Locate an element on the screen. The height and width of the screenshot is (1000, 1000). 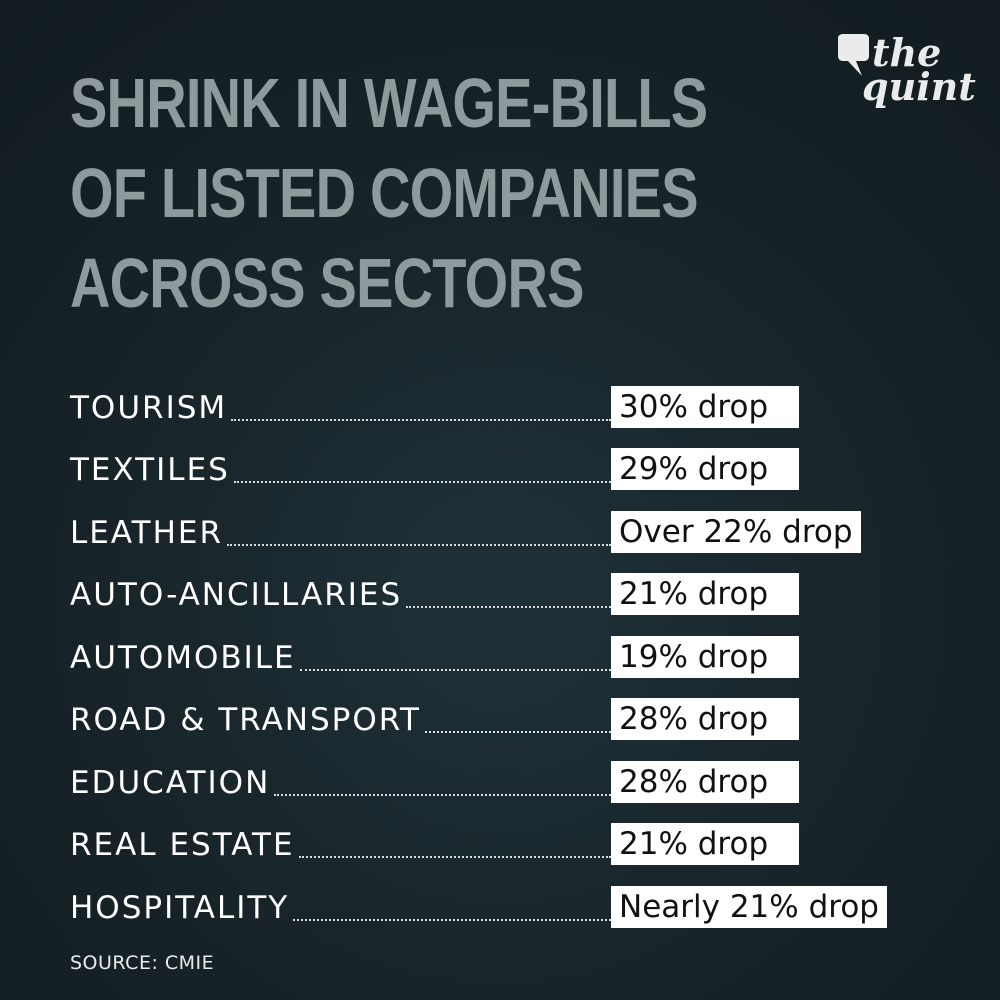
table-row: AUTOMOBILE 19% drop is located at coordinates (520, 651).